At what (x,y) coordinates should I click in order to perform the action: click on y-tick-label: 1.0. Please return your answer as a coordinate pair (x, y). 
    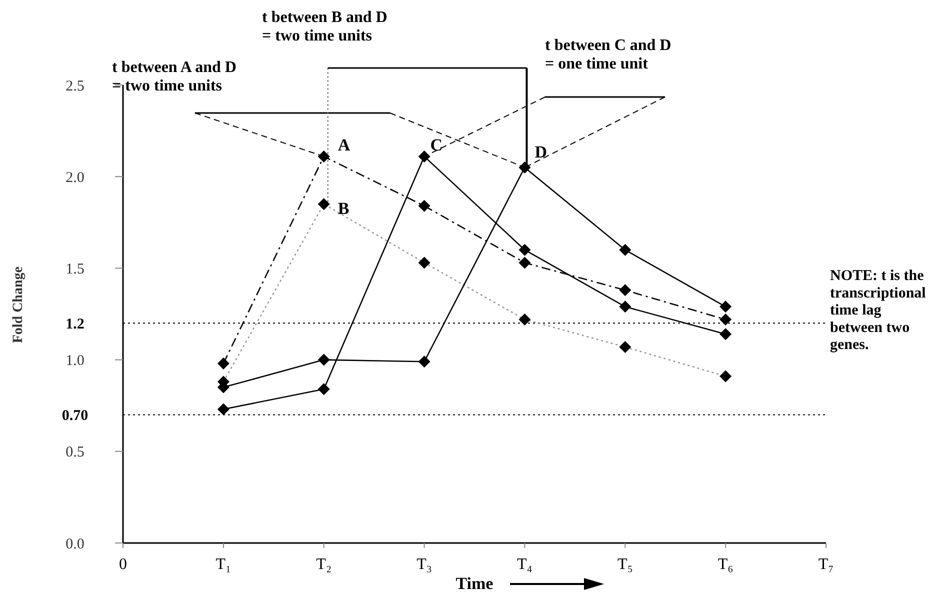
    Looking at the image, I should click on (75, 361).